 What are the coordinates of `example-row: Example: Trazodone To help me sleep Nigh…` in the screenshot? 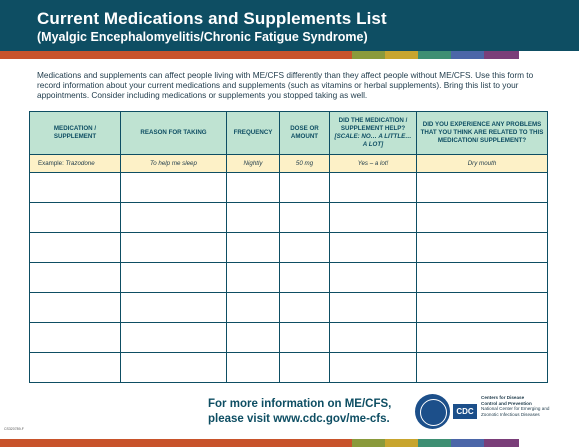 It's located at (288, 163).